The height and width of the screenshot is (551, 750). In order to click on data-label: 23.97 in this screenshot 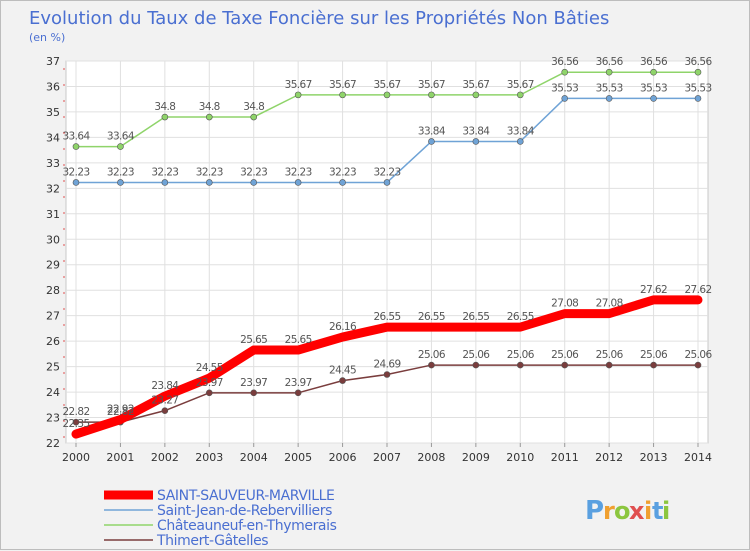, I will do `click(298, 383)`.